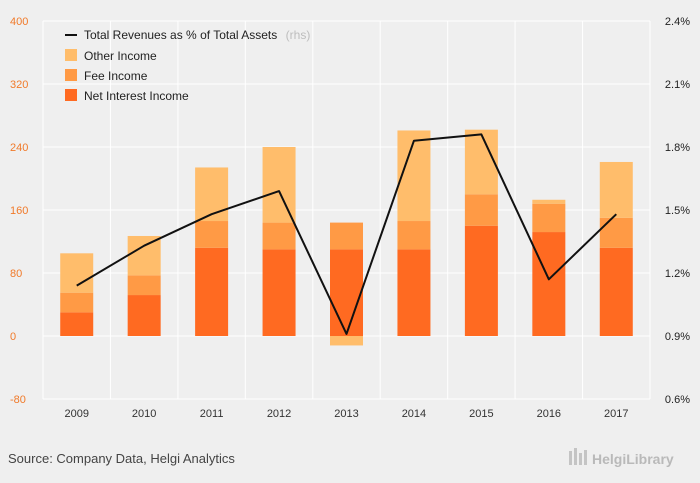 This screenshot has width=700, height=483. What do you see at coordinates (549, 201) in the screenshot?
I see `bar-other-income-2016` at bounding box center [549, 201].